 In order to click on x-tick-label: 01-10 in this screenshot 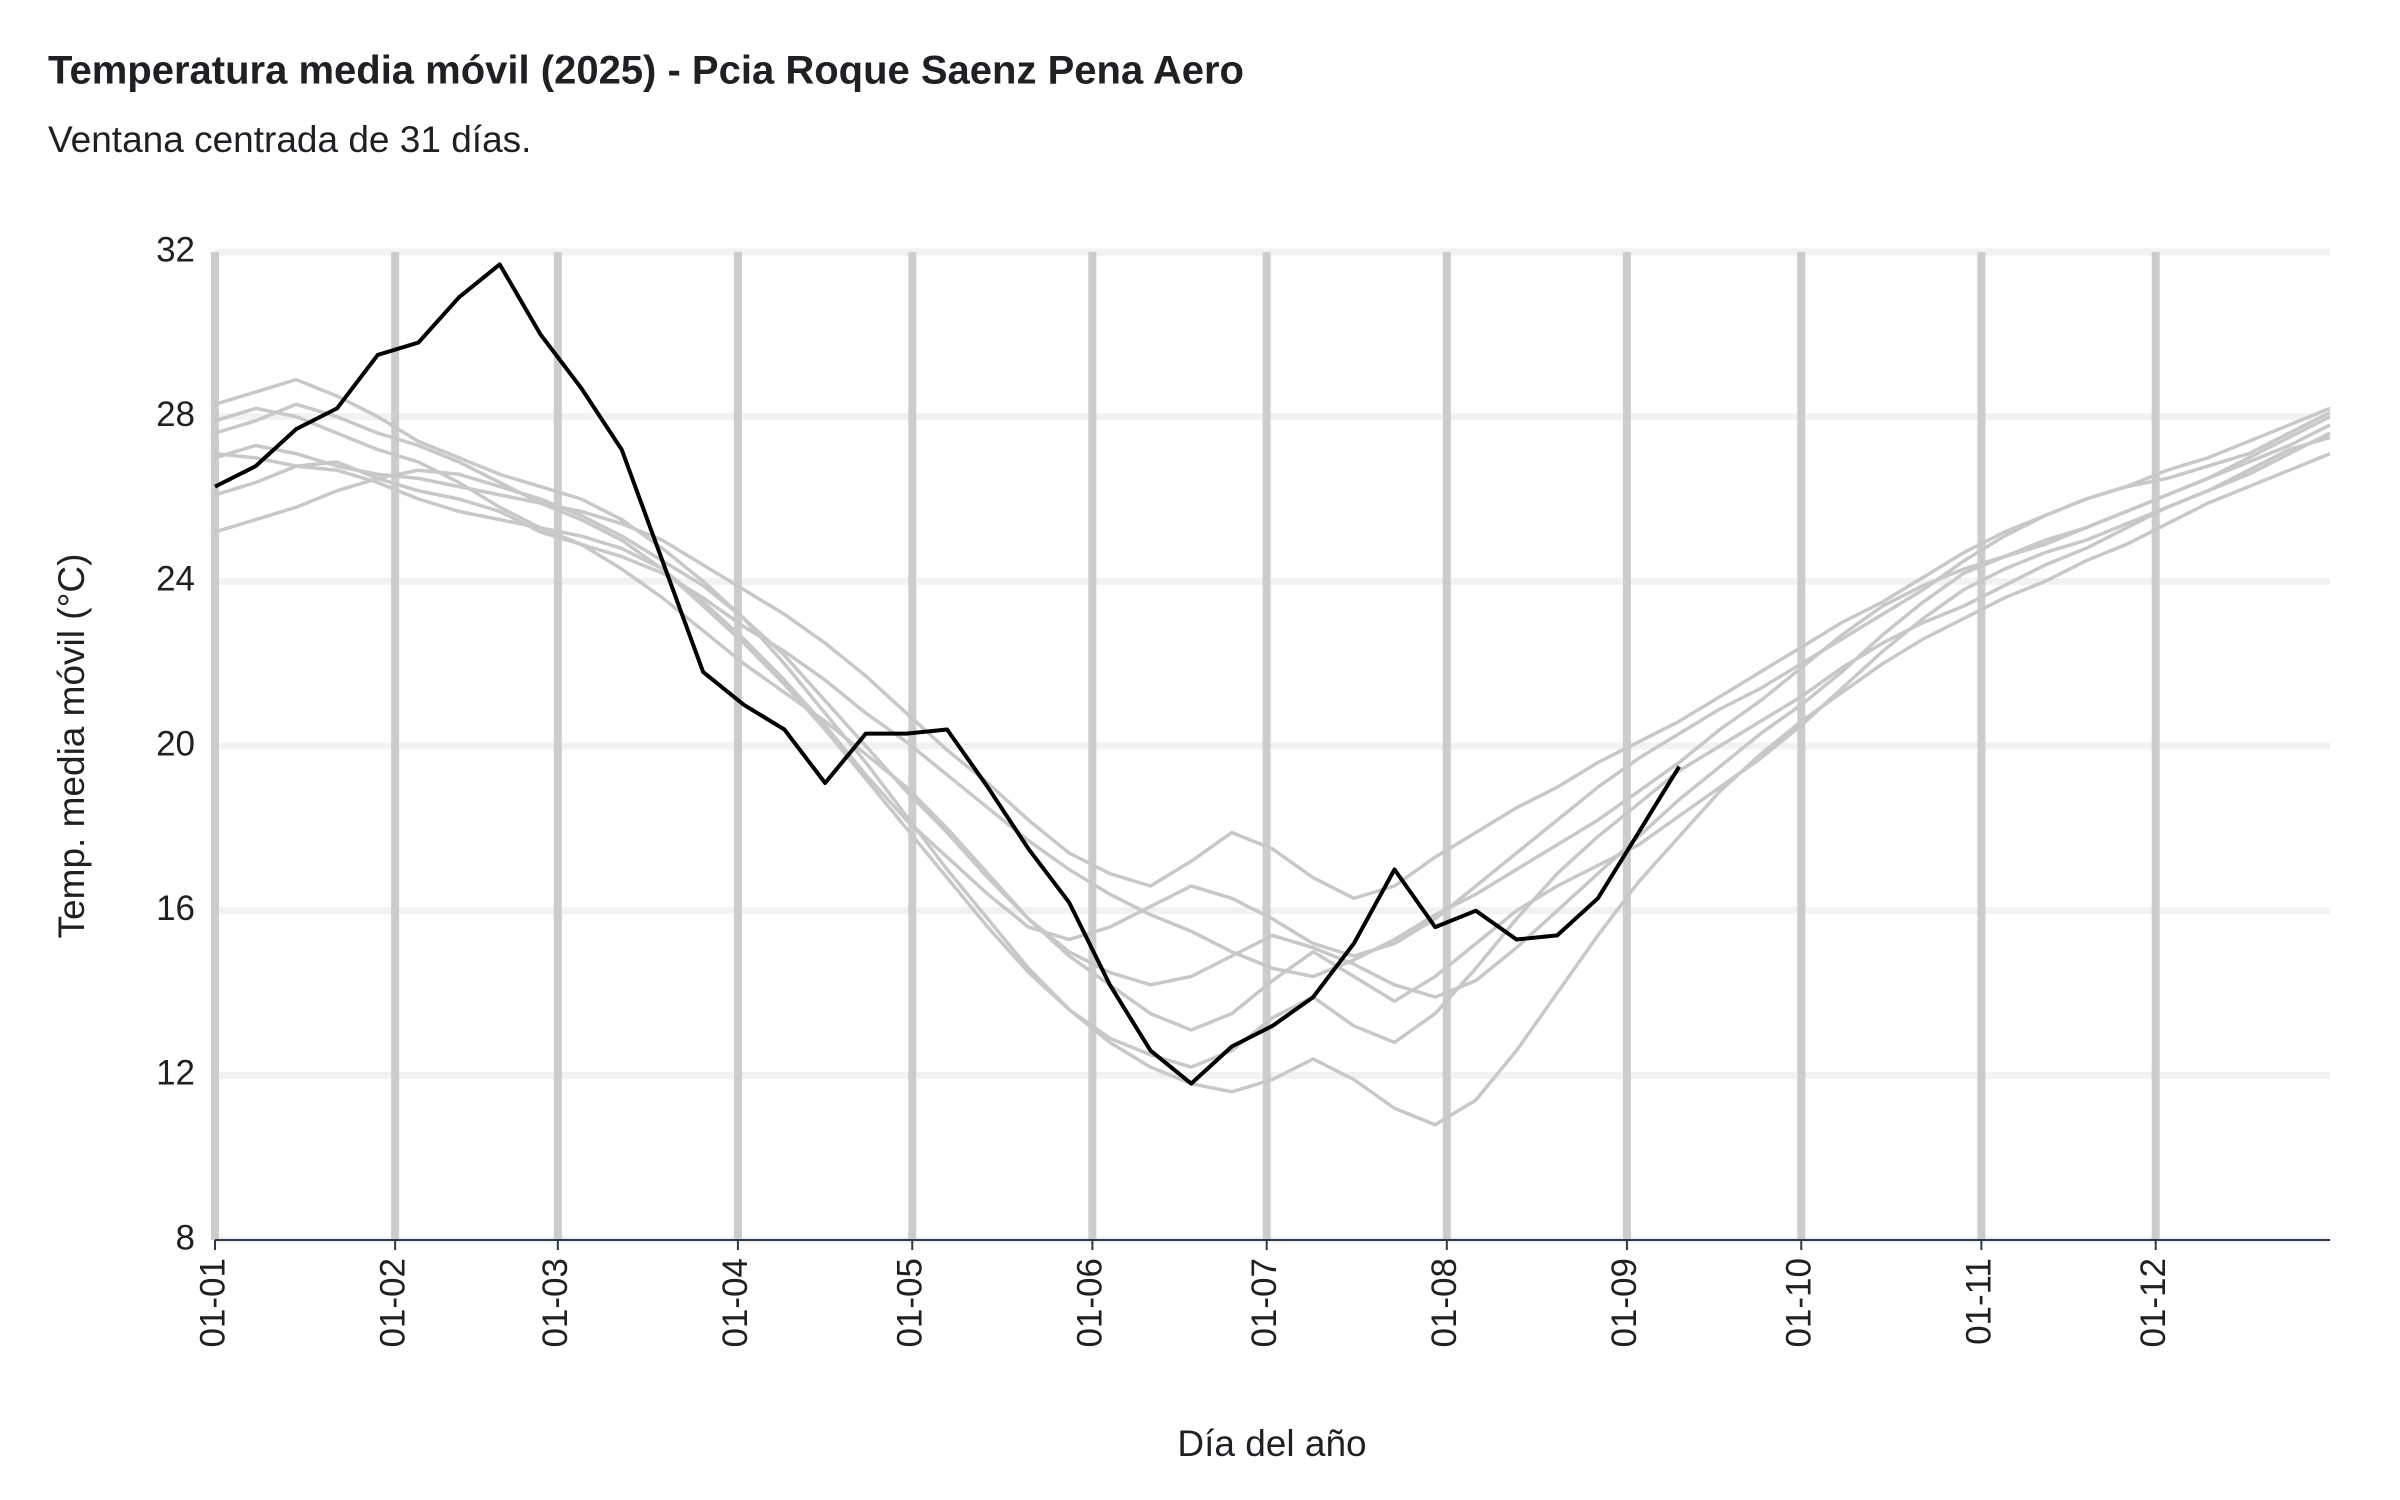, I will do `click(1799, 1303)`.